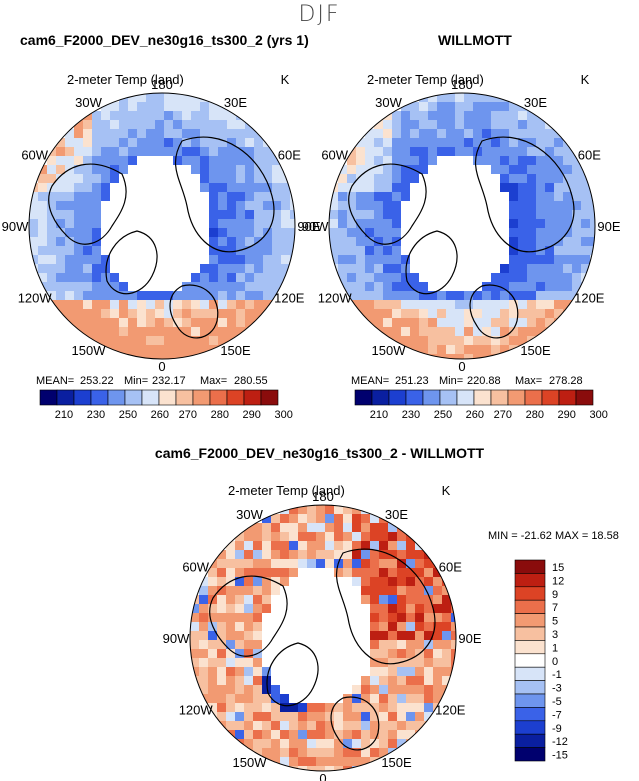 The width and height of the screenshot is (639, 781). What do you see at coordinates (566, 381) in the screenshot?
I see `stat-max: 278.28` at bounding box center [566, 381].